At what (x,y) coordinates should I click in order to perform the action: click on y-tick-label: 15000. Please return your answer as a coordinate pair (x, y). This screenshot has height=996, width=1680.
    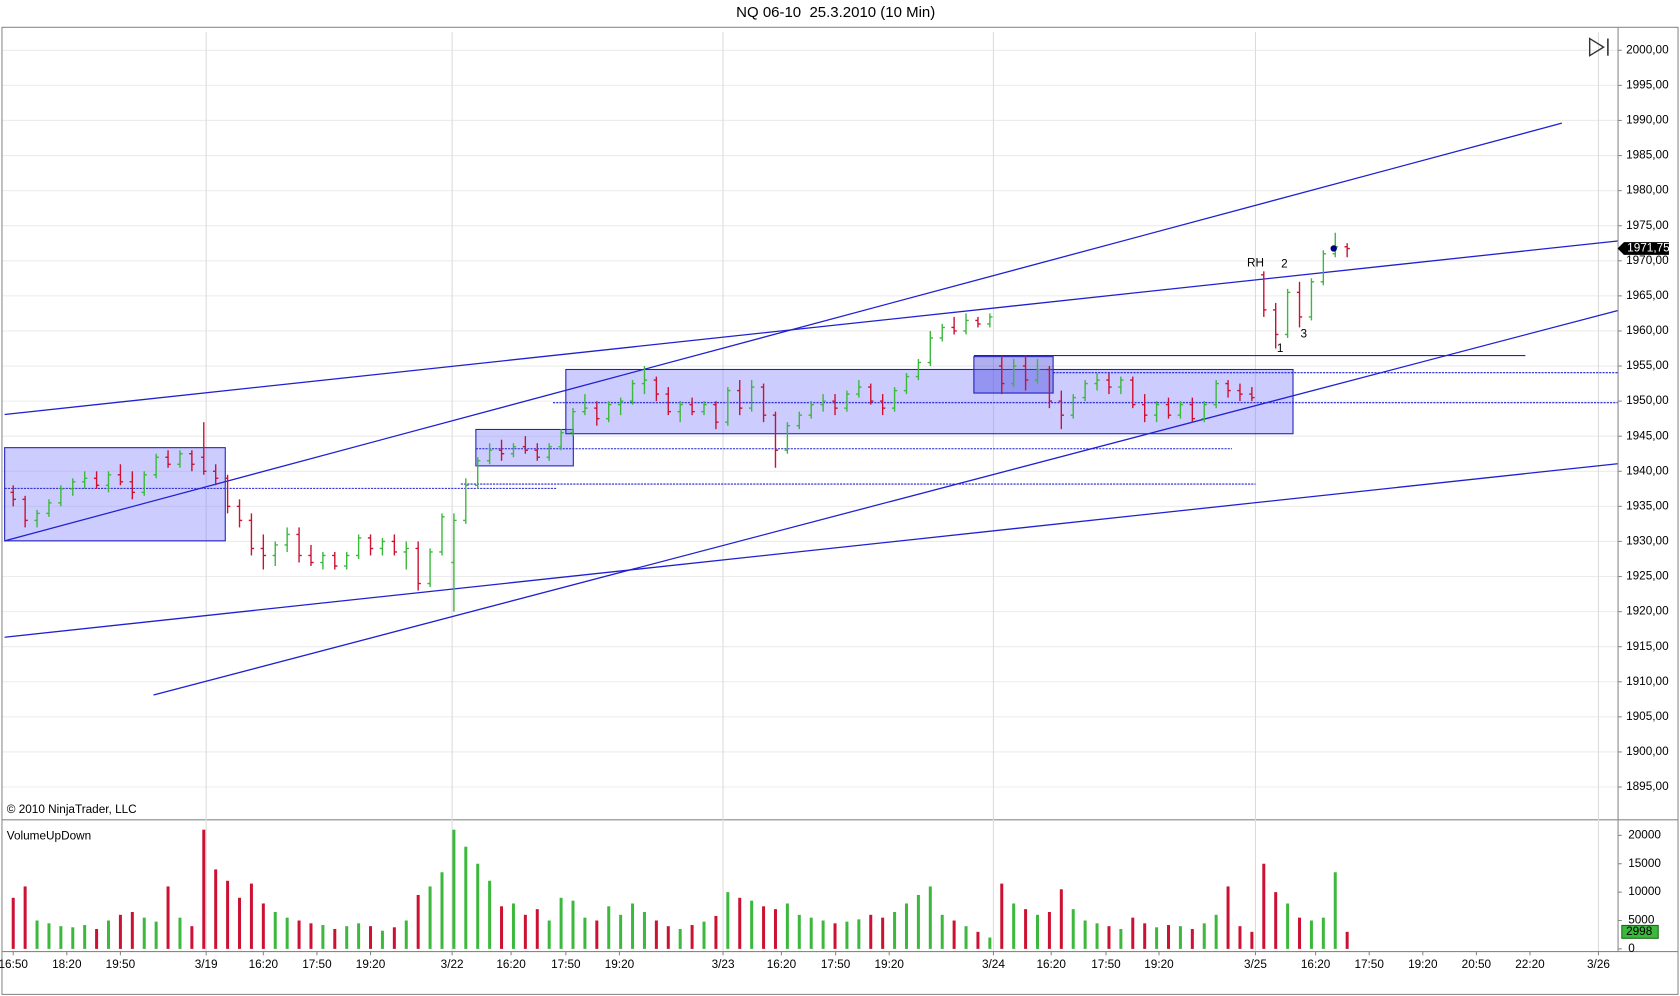
    Looking at the image, I should click on (1644, 863).